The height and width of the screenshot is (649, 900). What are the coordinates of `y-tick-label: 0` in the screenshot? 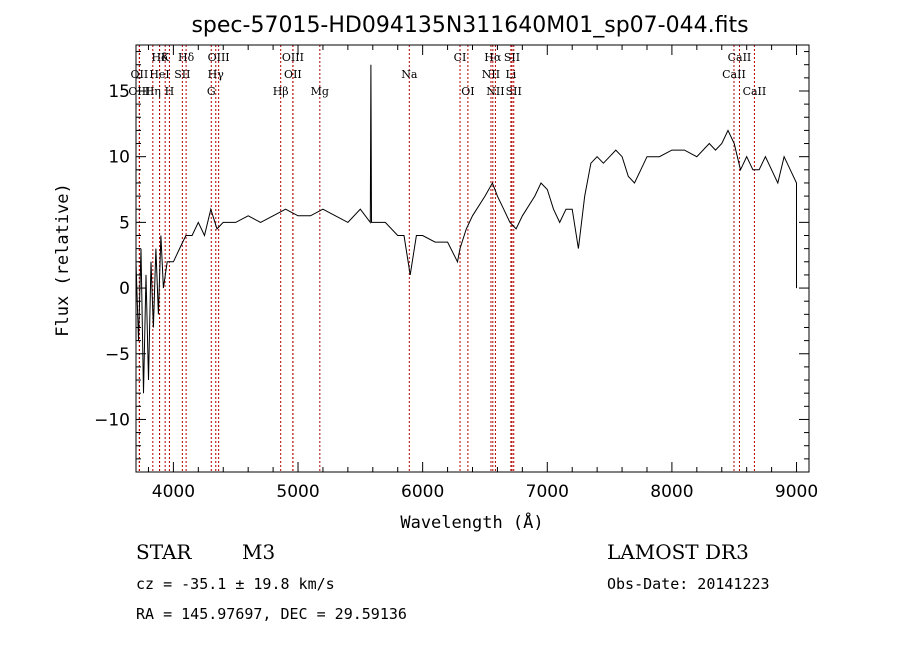 It's located at (124, 289).